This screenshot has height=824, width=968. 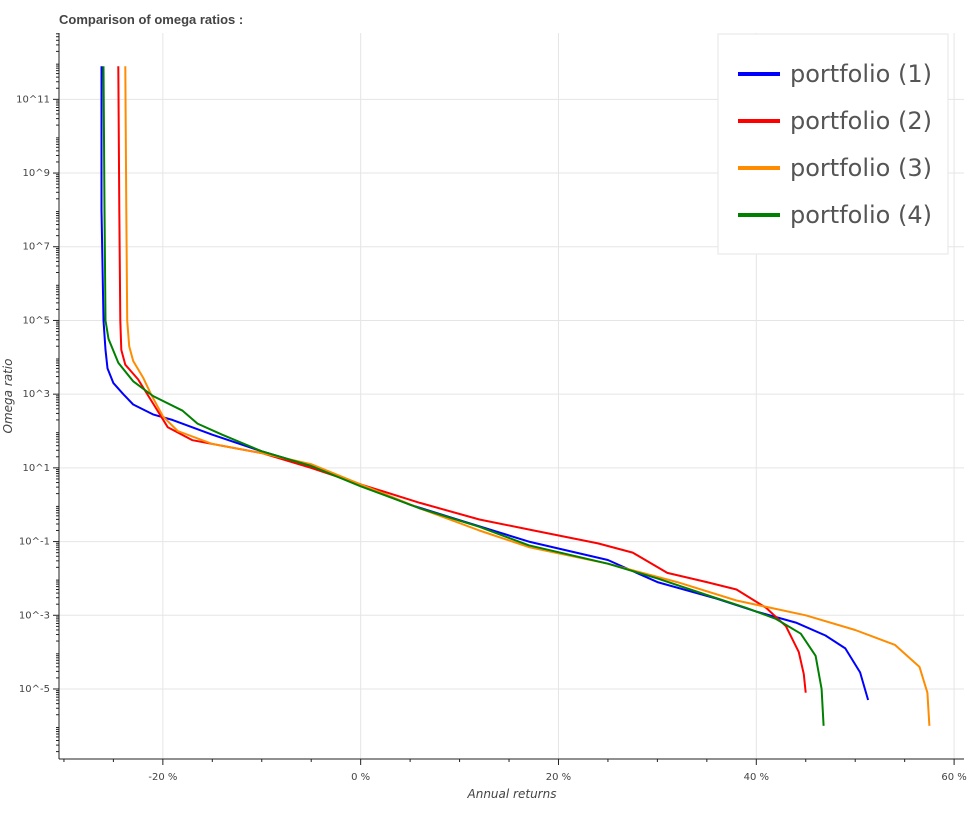 I want to click on y-tick-label: 10^-3, so click(x=34, y=615).